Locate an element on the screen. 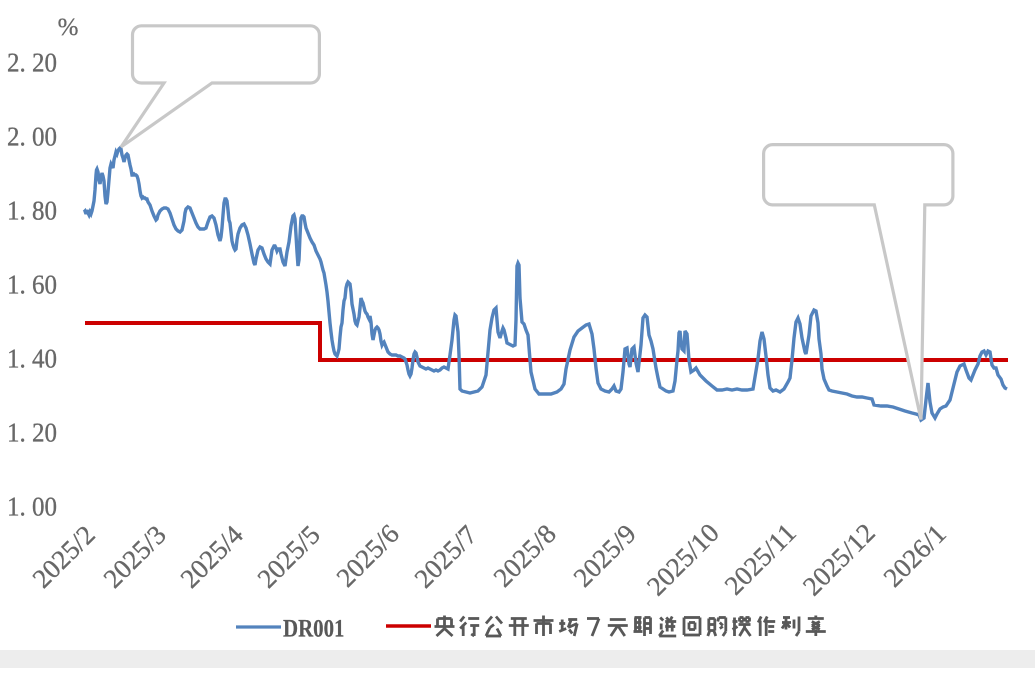 This screenshot has width=1035, height=673. svg-text: 1. 20 is located at coordinates (32, 433).